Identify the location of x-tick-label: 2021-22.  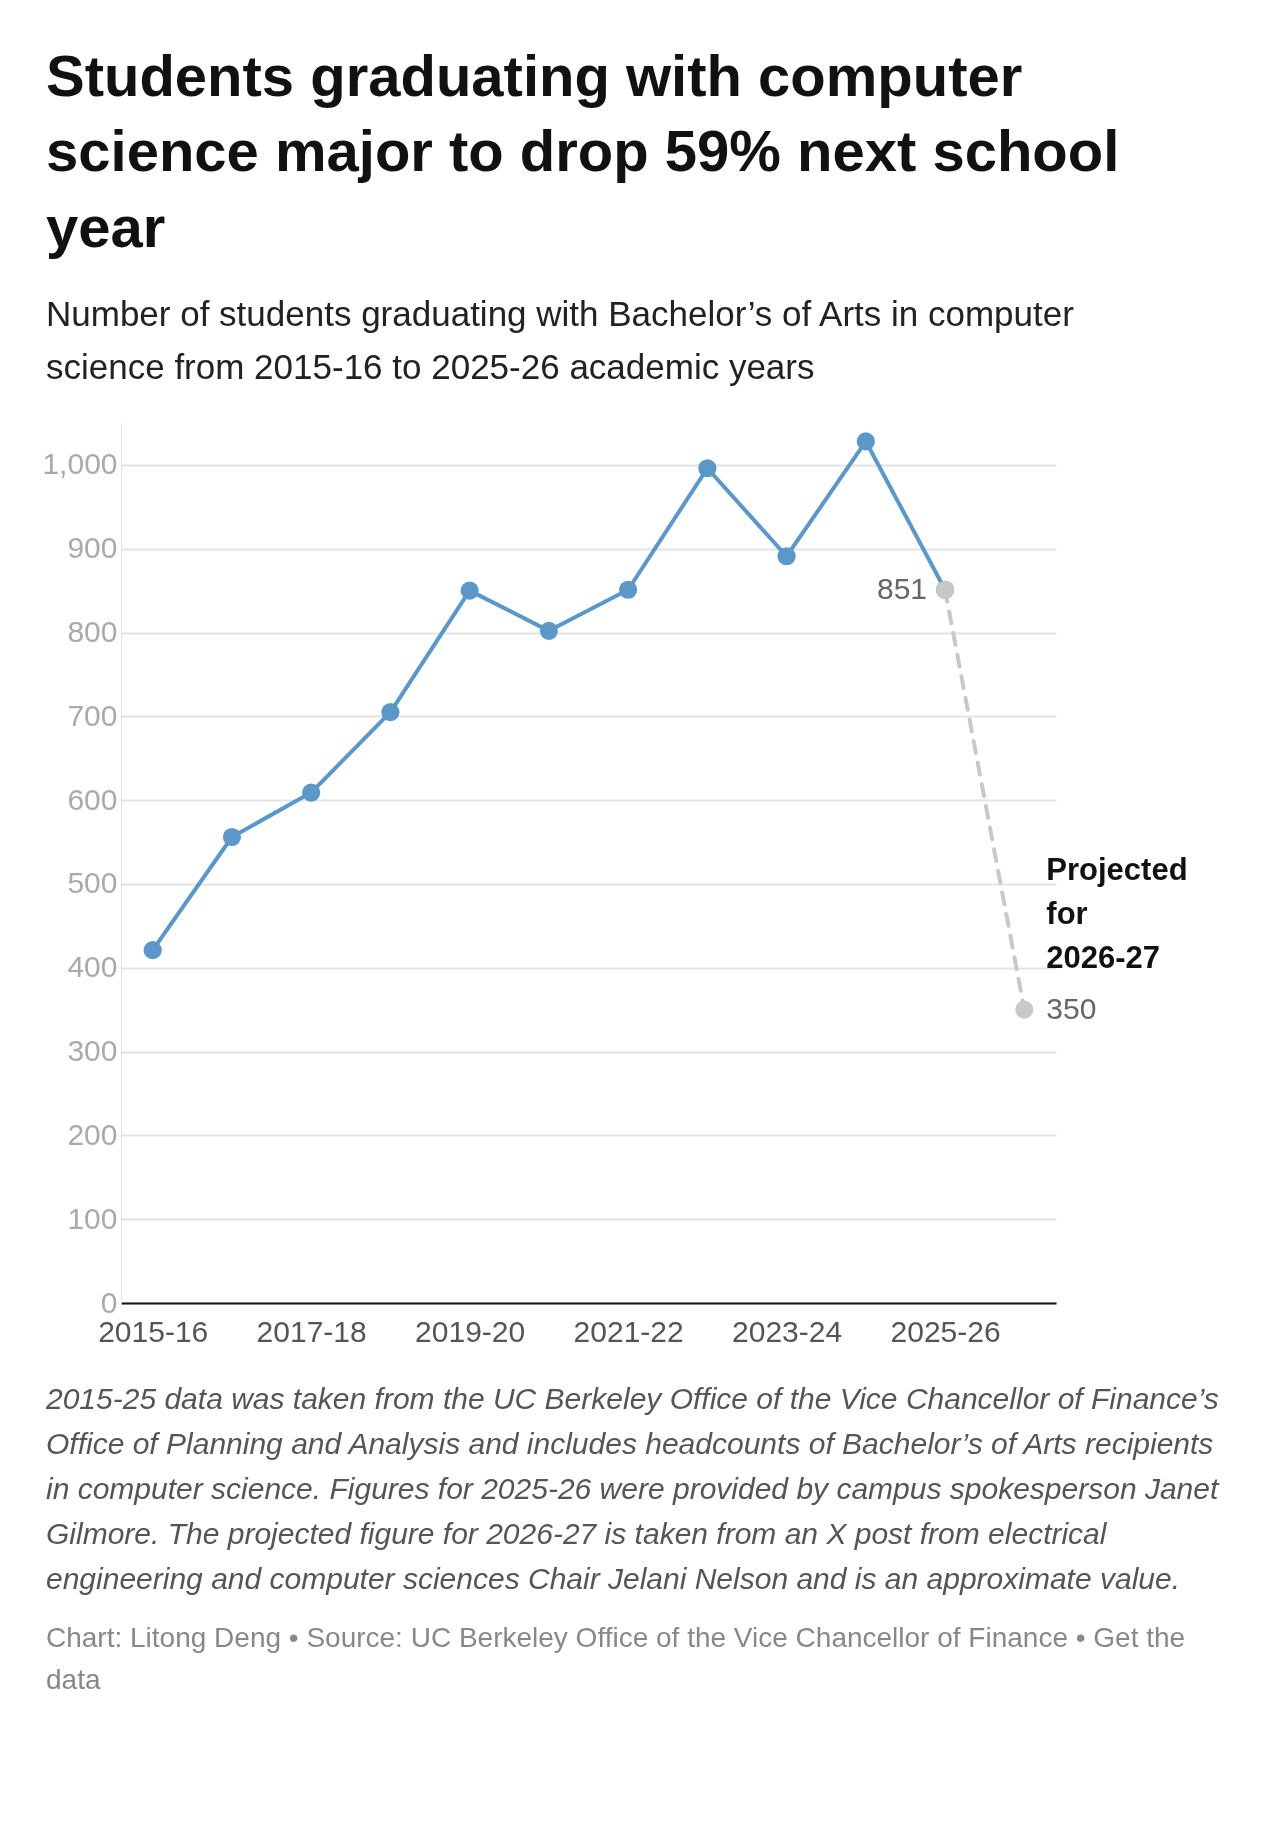
(628, 1331).